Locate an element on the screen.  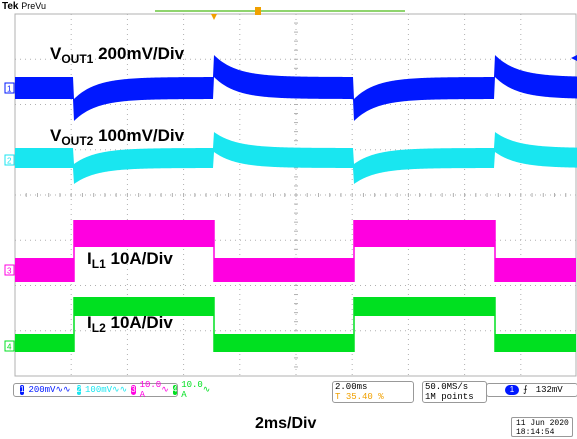
ch3-scale: 10.0 A is located at coordinates (150, 390).